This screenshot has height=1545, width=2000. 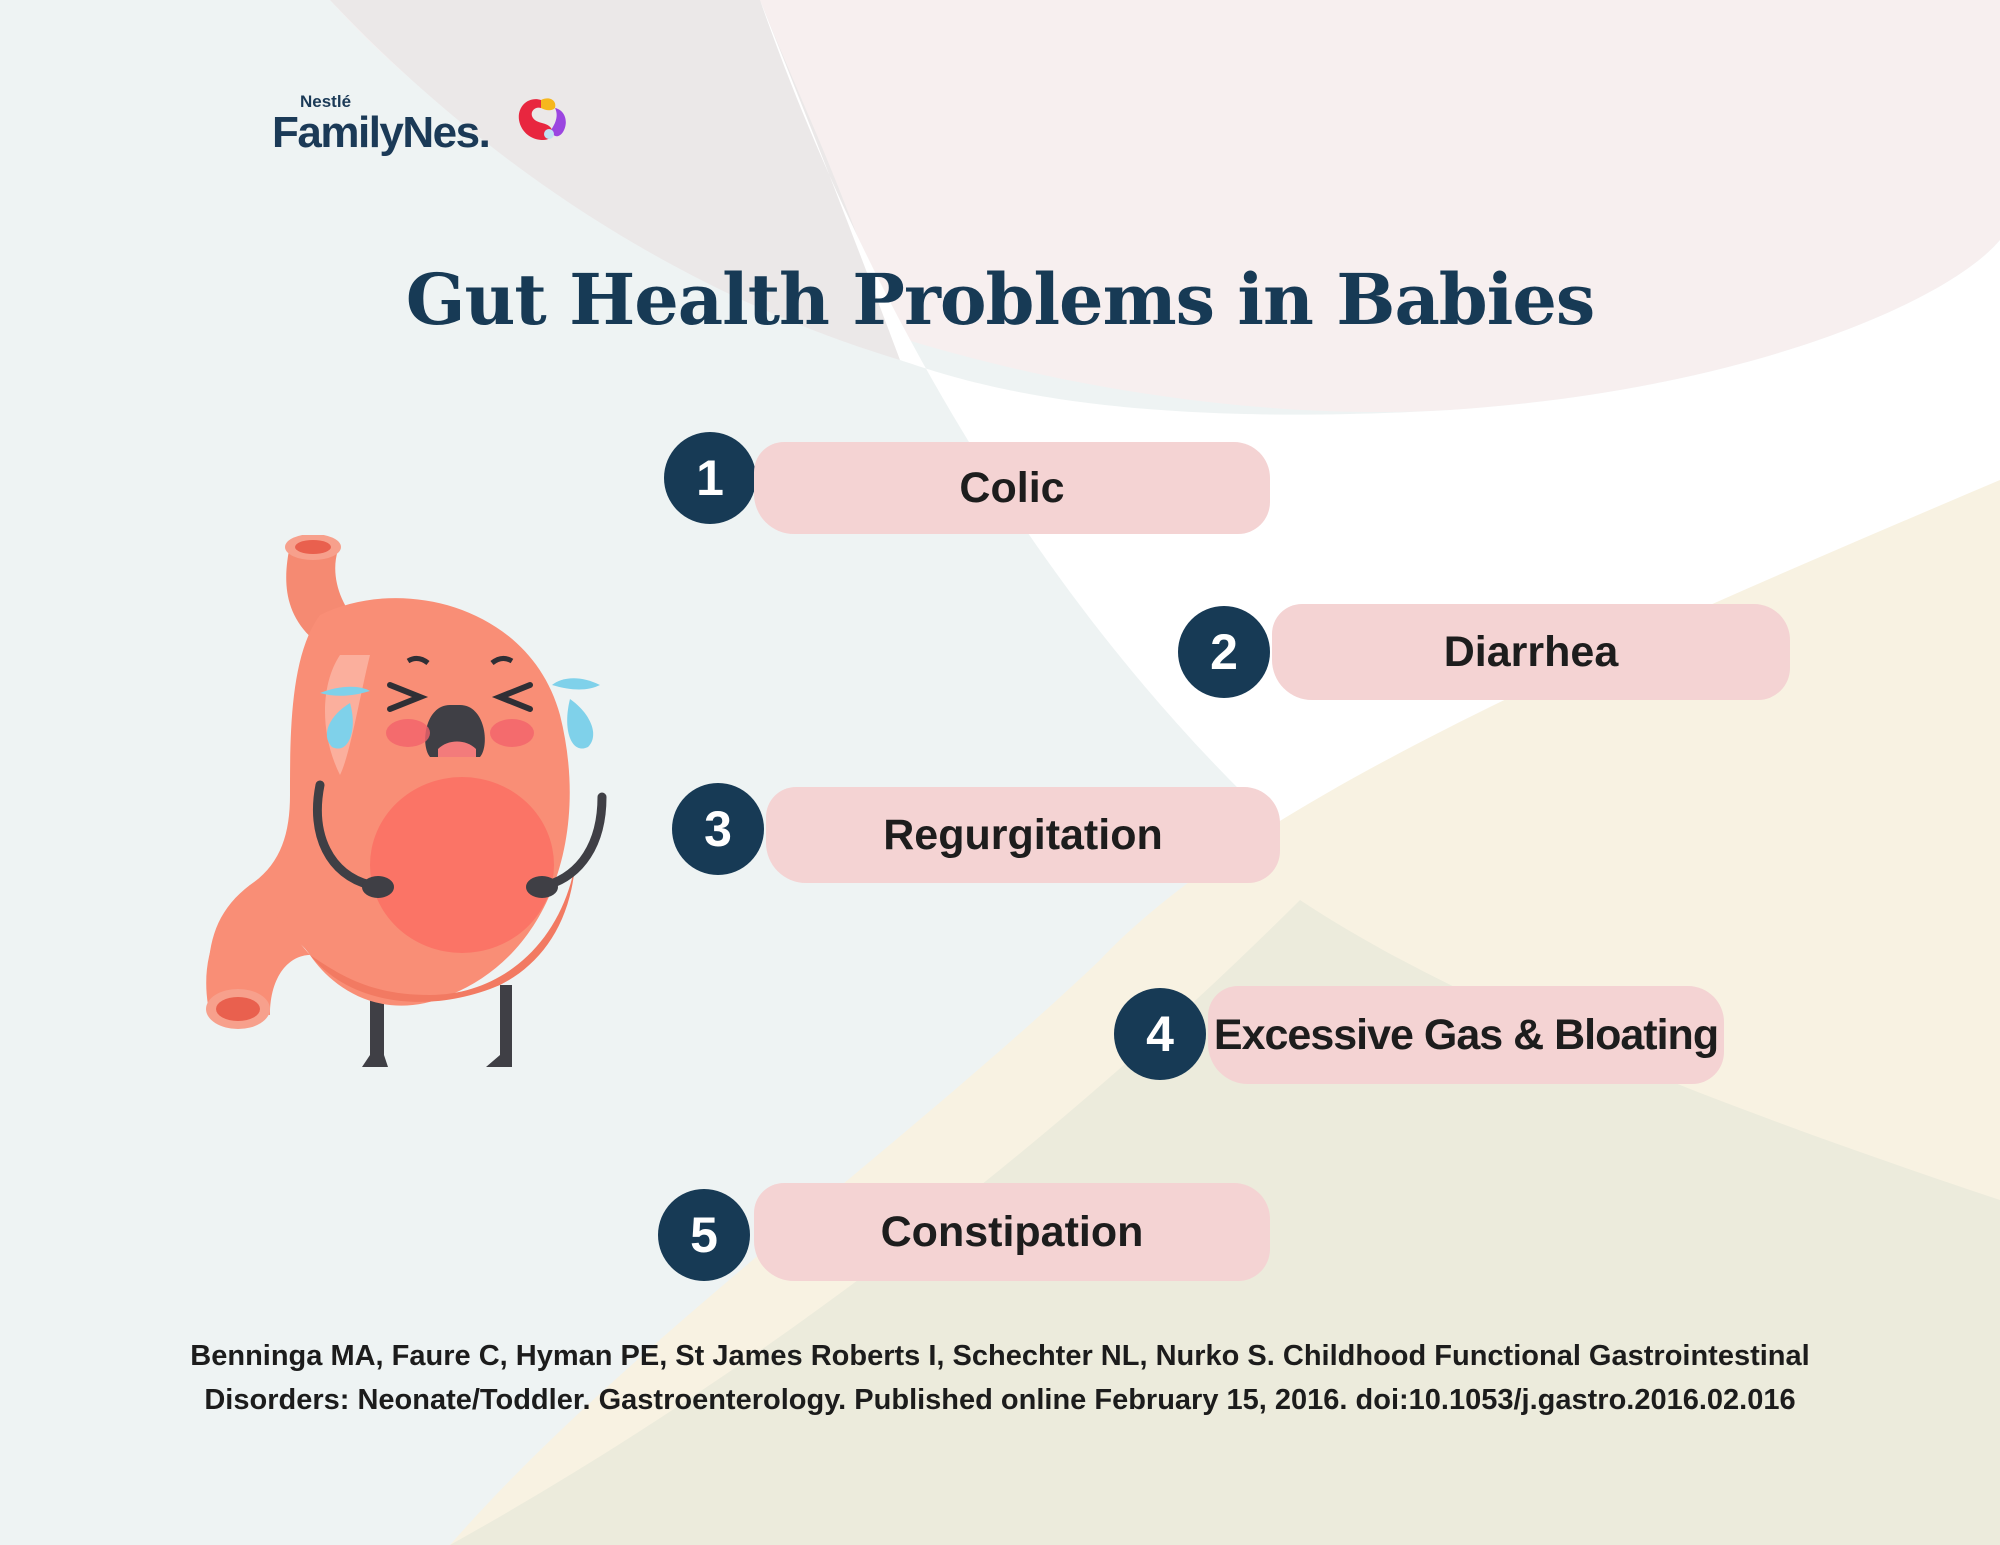 I want to click on problem-label: Colic, so click(x=1012, y=488).